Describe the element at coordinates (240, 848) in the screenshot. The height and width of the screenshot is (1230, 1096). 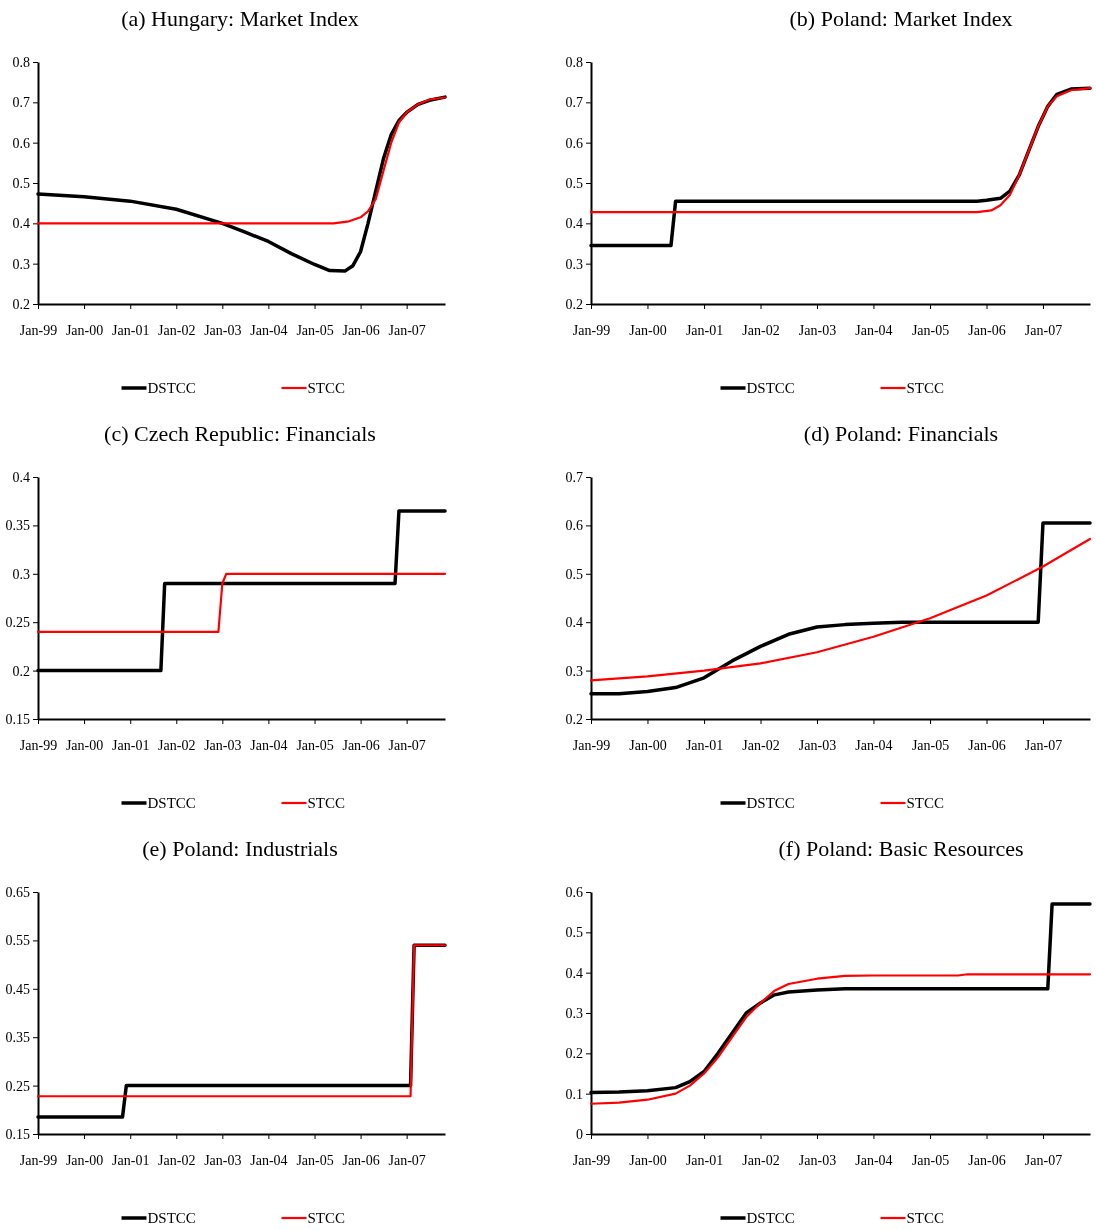
I see `chart-title: (e) Poland: Industrials` at that location.